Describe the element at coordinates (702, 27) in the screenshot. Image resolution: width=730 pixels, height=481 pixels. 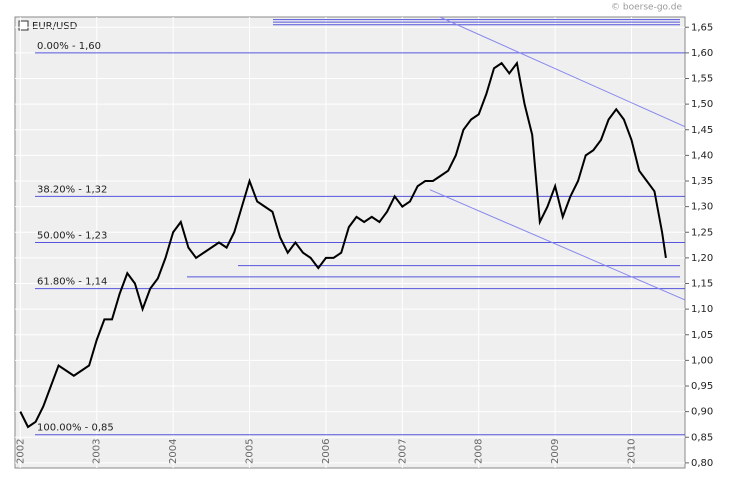
I see `y-tick-label: 1,65` at that location.